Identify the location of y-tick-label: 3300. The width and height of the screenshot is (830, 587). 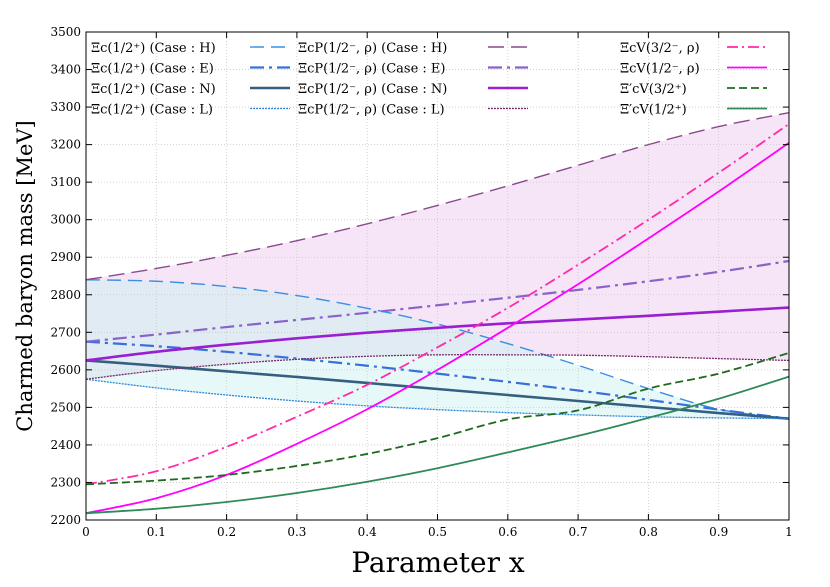
(65, 107).